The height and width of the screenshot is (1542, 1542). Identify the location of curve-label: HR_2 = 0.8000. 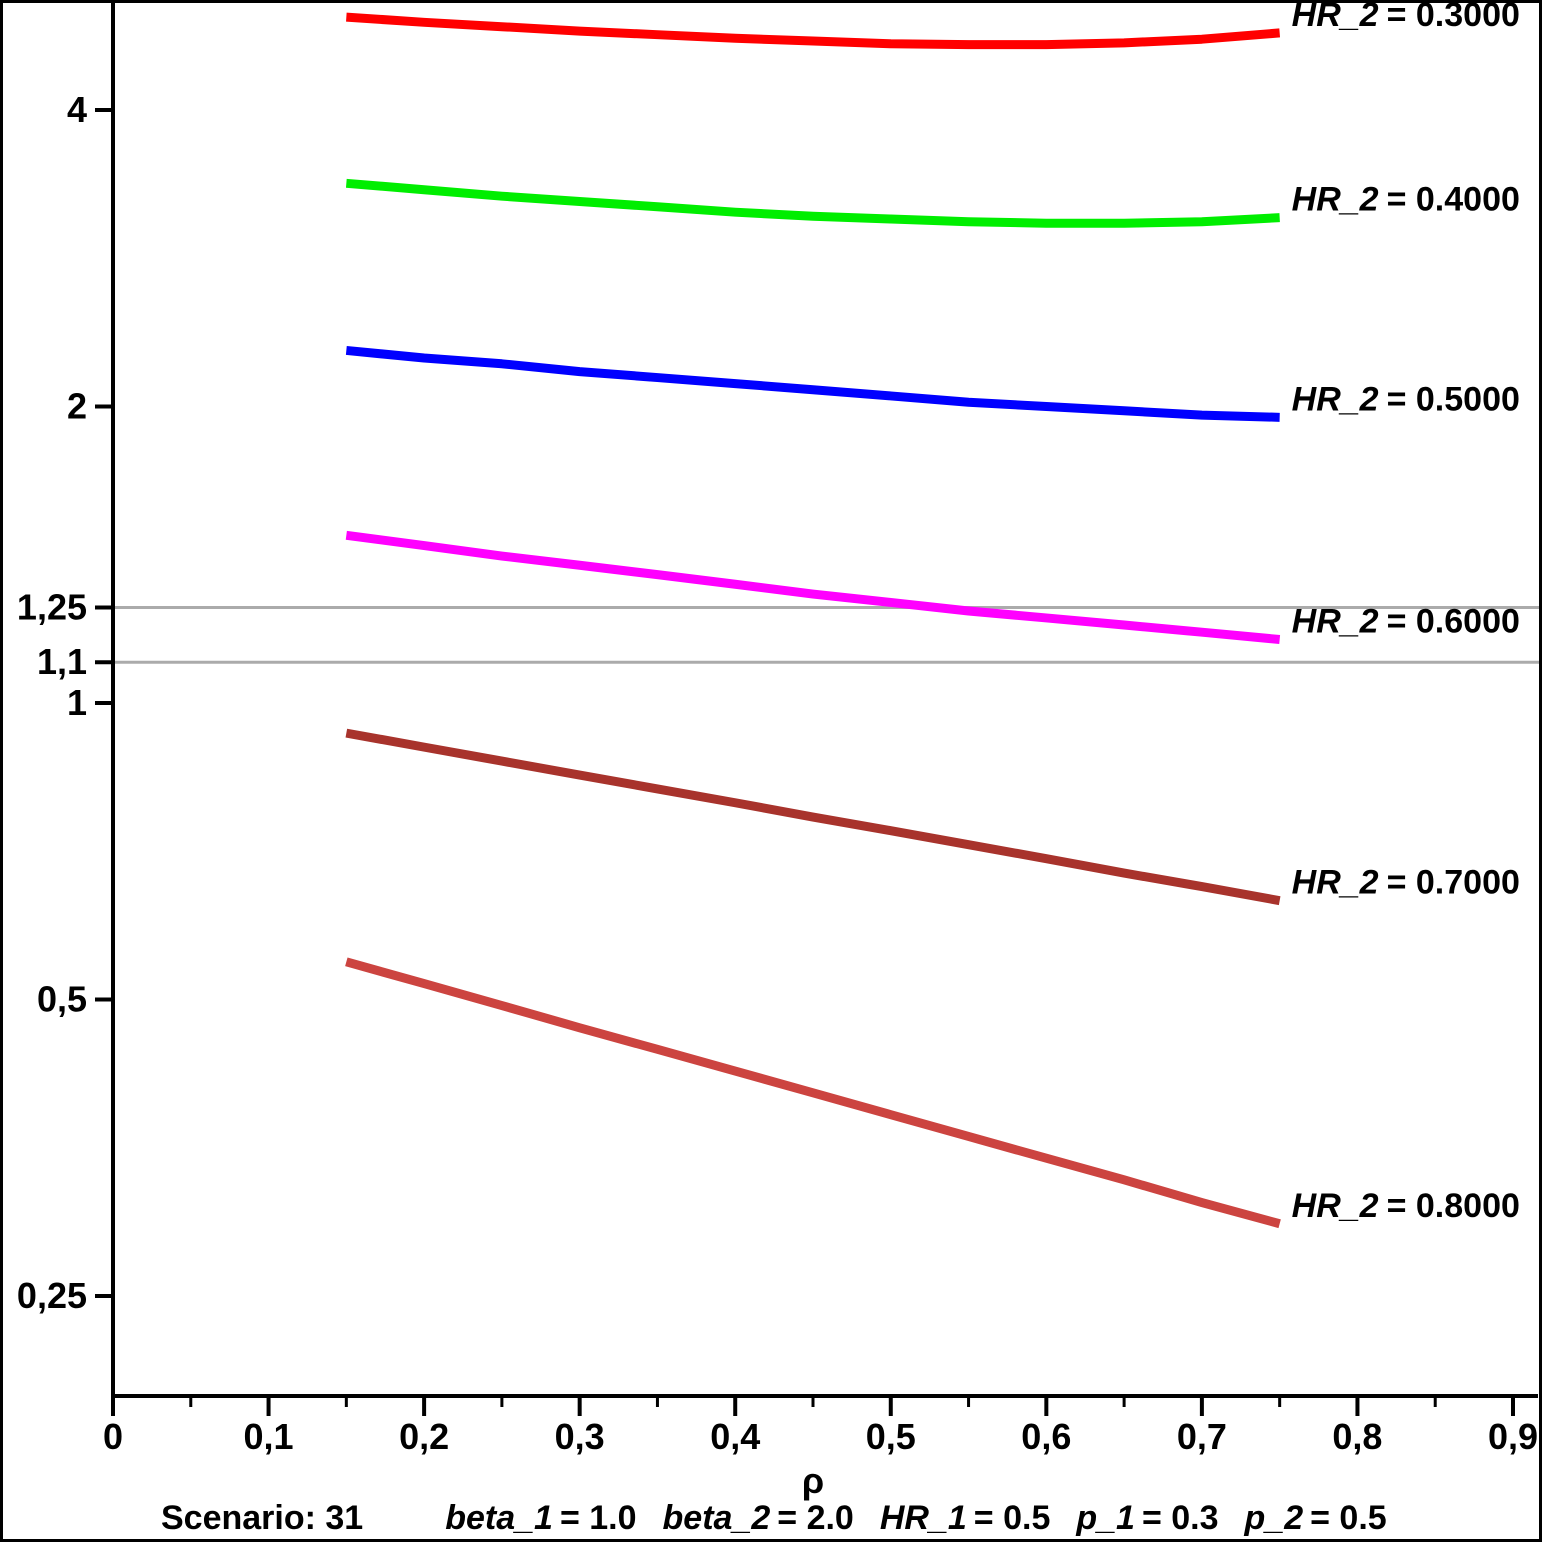
(1406, 1206).